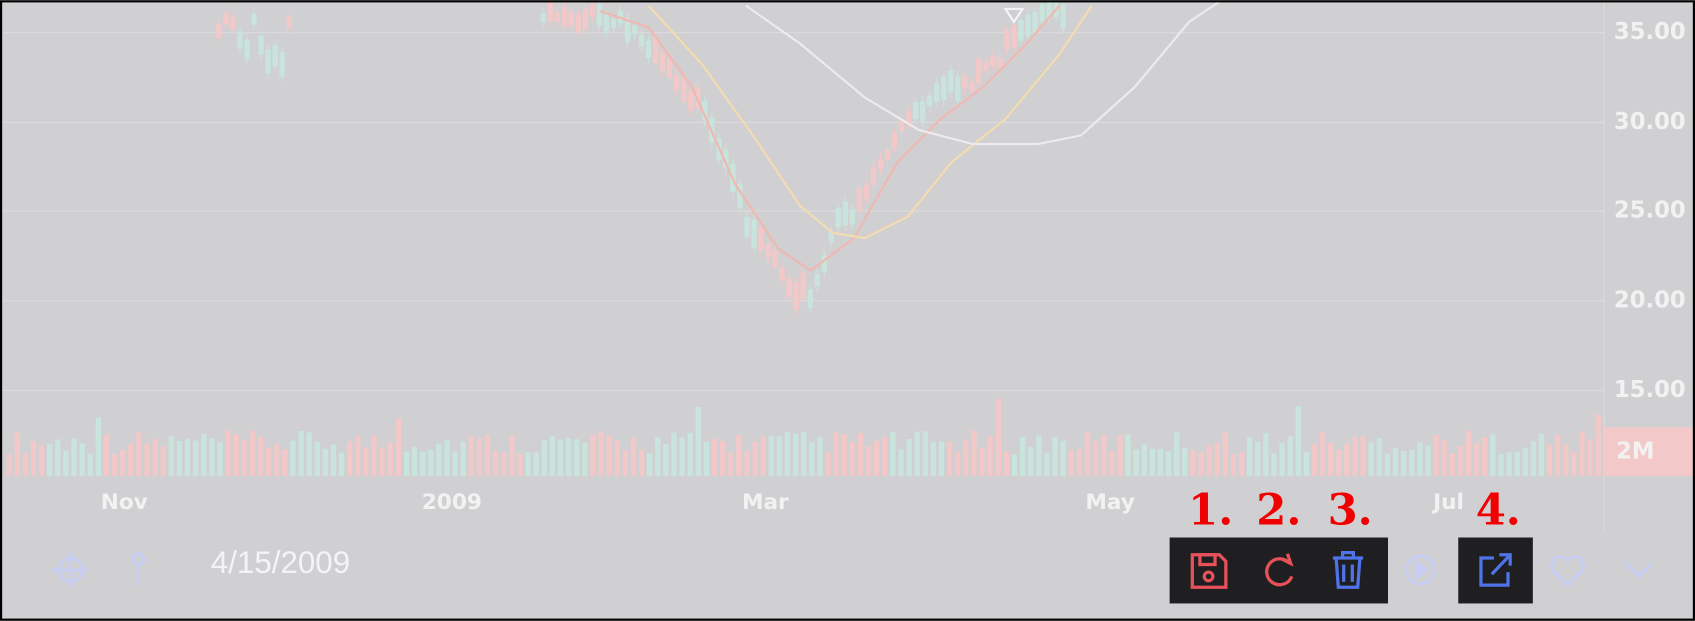 This screenshot has width=1695, height=621. Describe the element at coordinates (1278, 510) in the screenshot. I see `annotation: 2.` at that location.